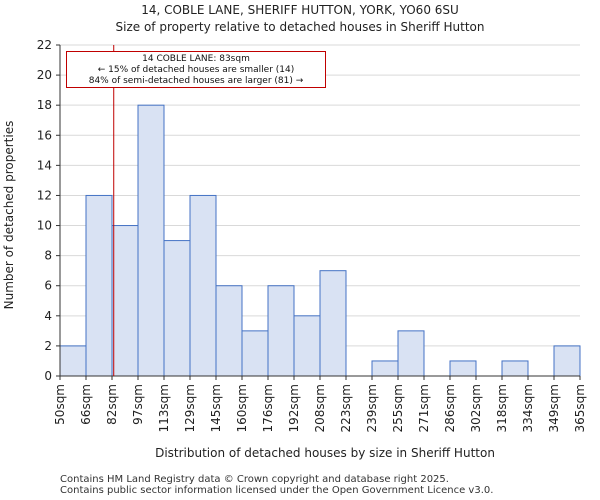 The height and width of the screenshot is (500, 600). Describe the element at coordinates (44, 195) in the screenshot. I see `y-tick-label: 12` at that location.